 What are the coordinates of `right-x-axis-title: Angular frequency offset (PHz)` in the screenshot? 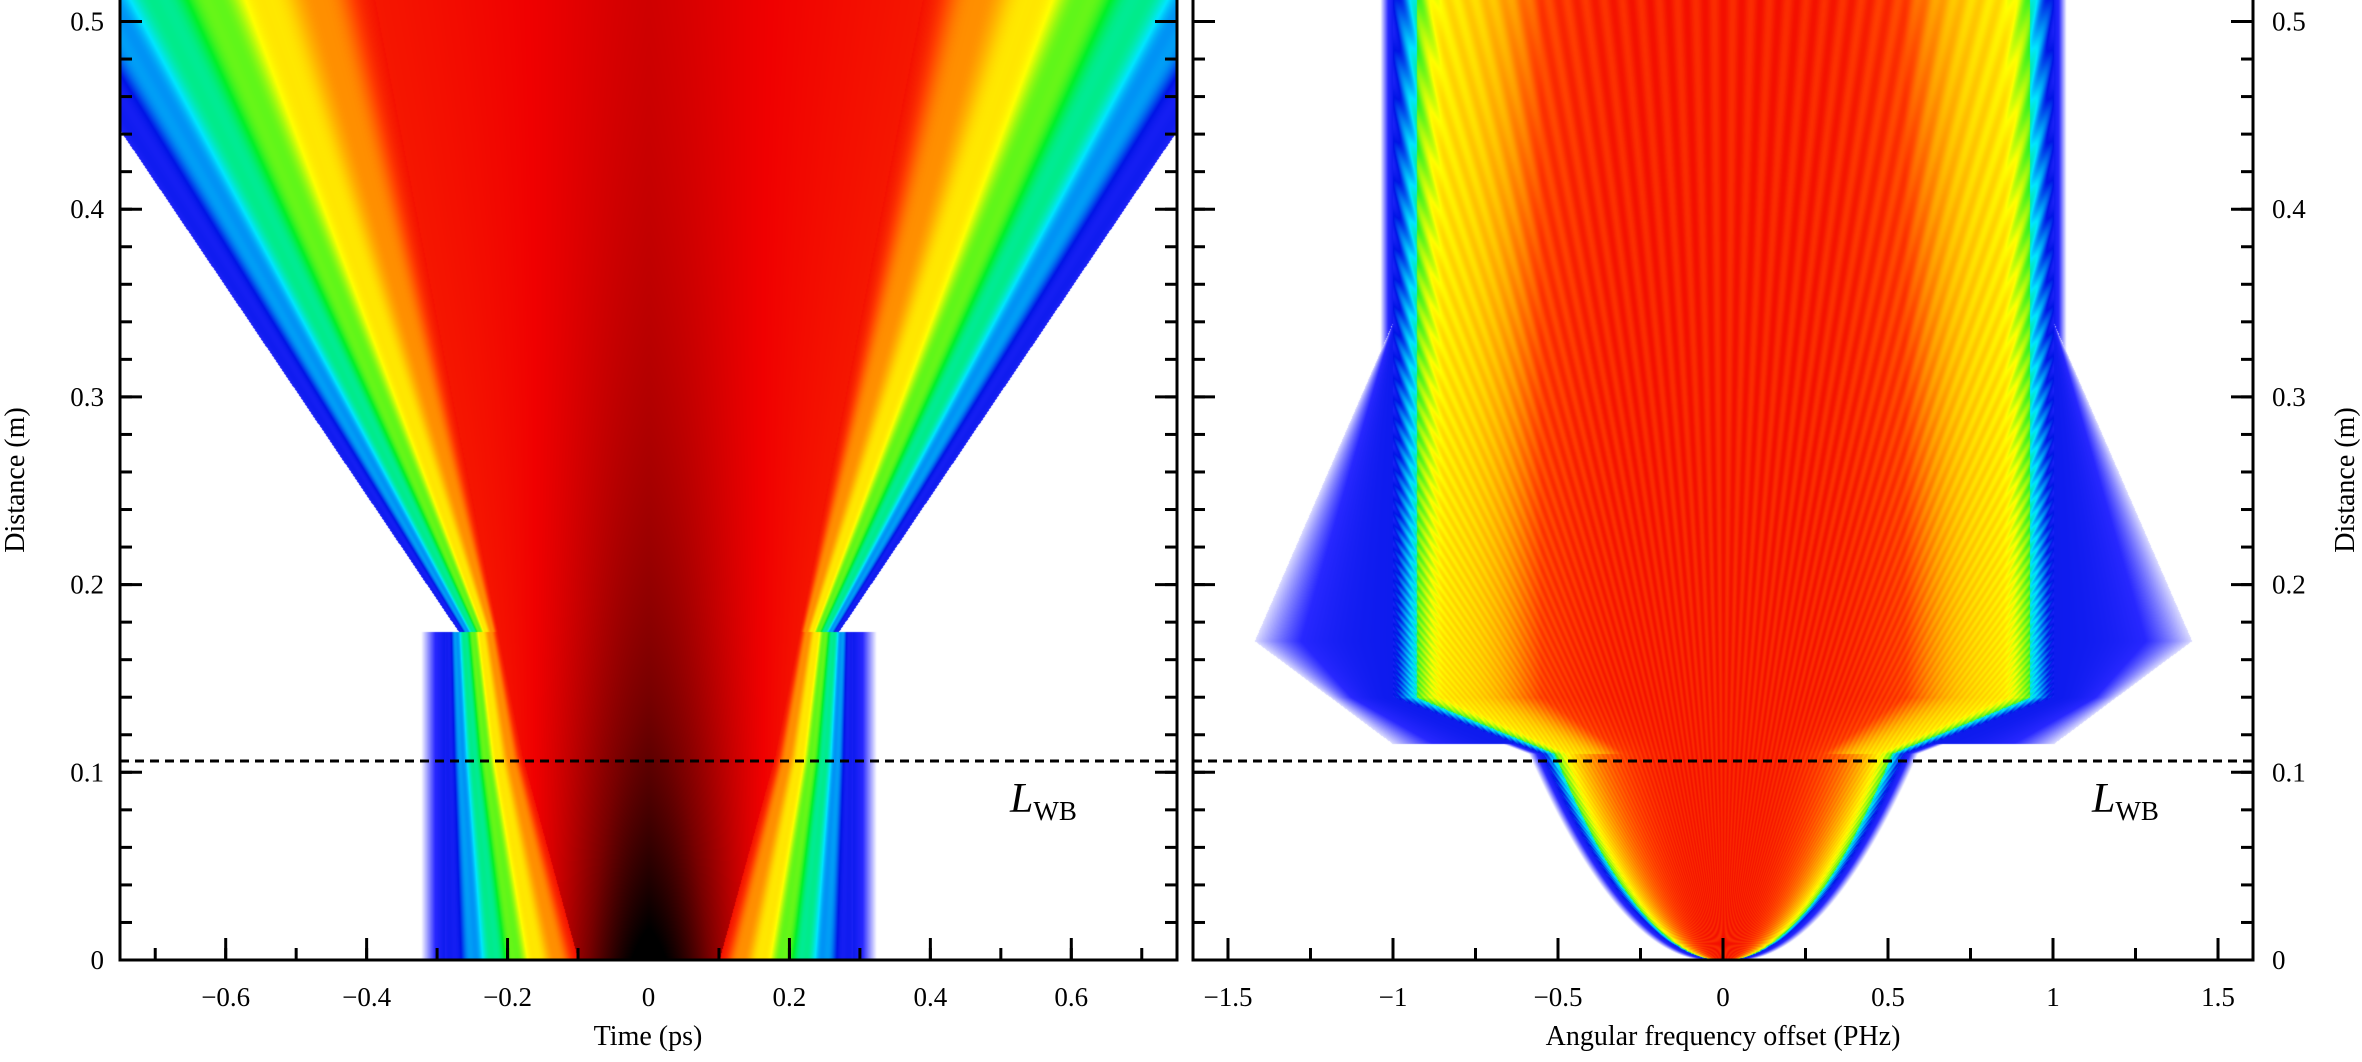 It's located at (1723, 1036).